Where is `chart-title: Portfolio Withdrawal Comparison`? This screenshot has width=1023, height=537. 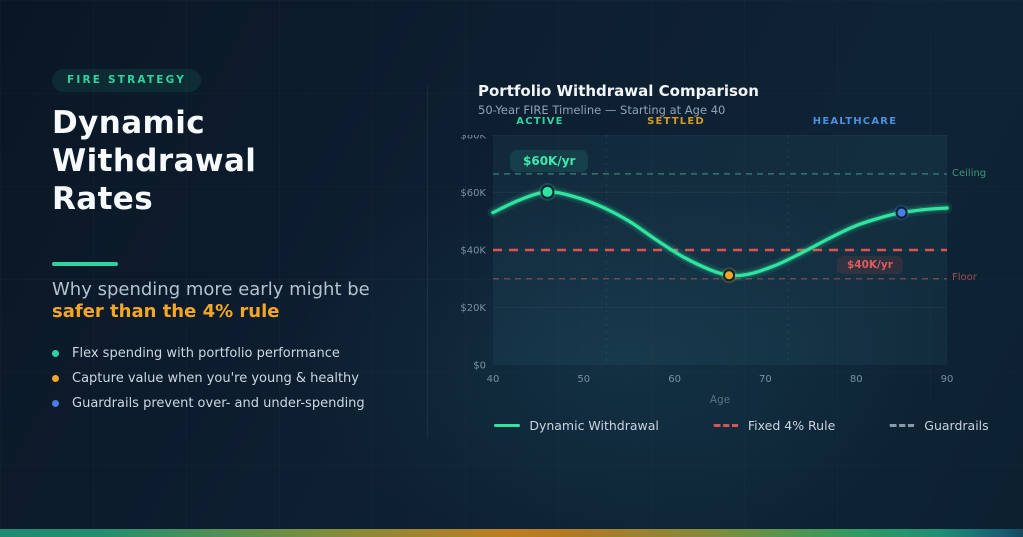
chart-title: Portfolio Withdrawal Comparison is located at coordinates (618, 91).